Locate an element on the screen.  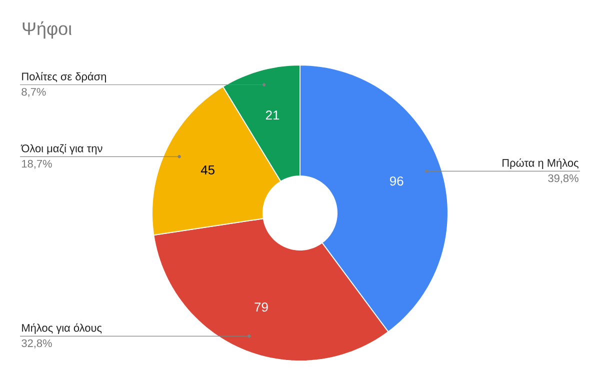
slice-label: Όλοι μαζί για την is located at coordinates (61, 149).